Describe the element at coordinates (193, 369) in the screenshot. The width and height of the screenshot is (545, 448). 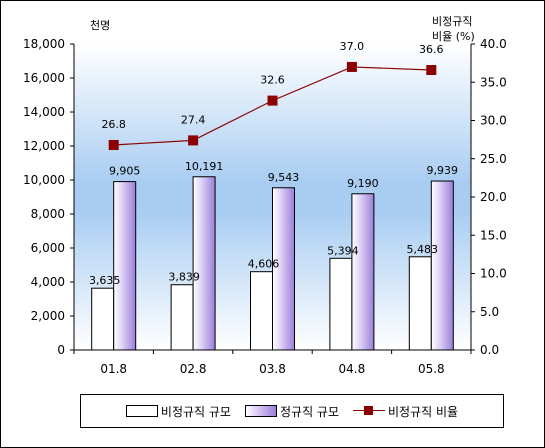
I see `x-tick-label: 02.8` at that location.